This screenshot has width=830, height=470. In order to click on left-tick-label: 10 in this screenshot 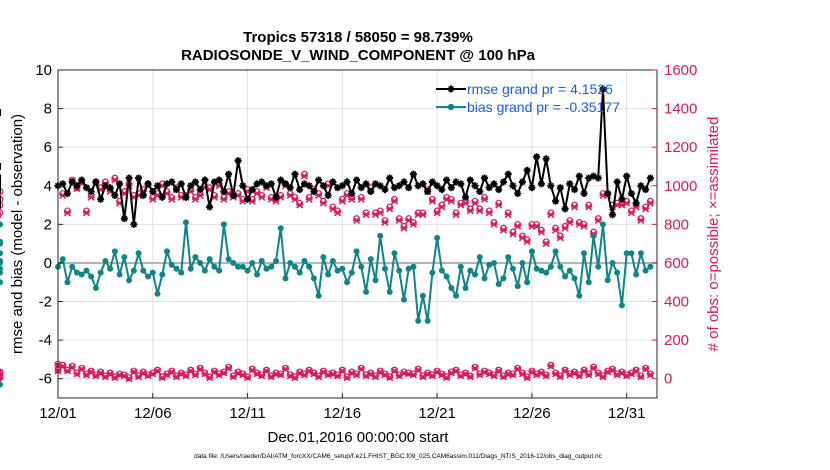, I will do `click(43, 70)`.